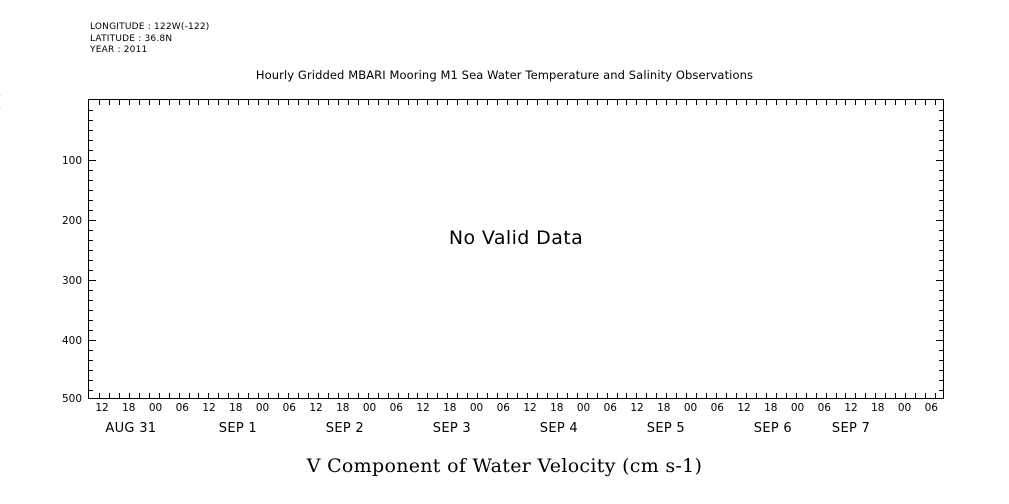  I want to click on x-day-label: SEP 4, so click(558, 428).